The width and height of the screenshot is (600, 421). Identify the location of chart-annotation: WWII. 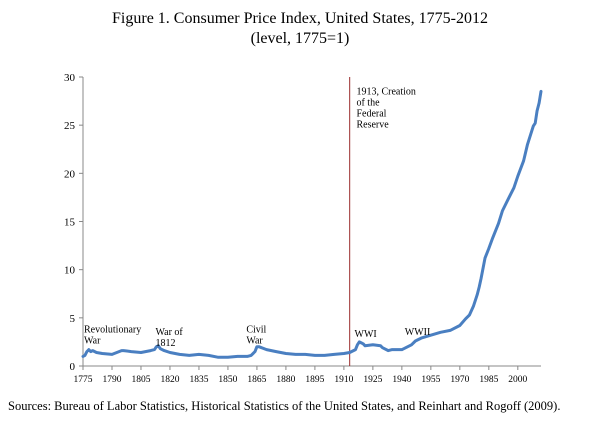
(418, 332).